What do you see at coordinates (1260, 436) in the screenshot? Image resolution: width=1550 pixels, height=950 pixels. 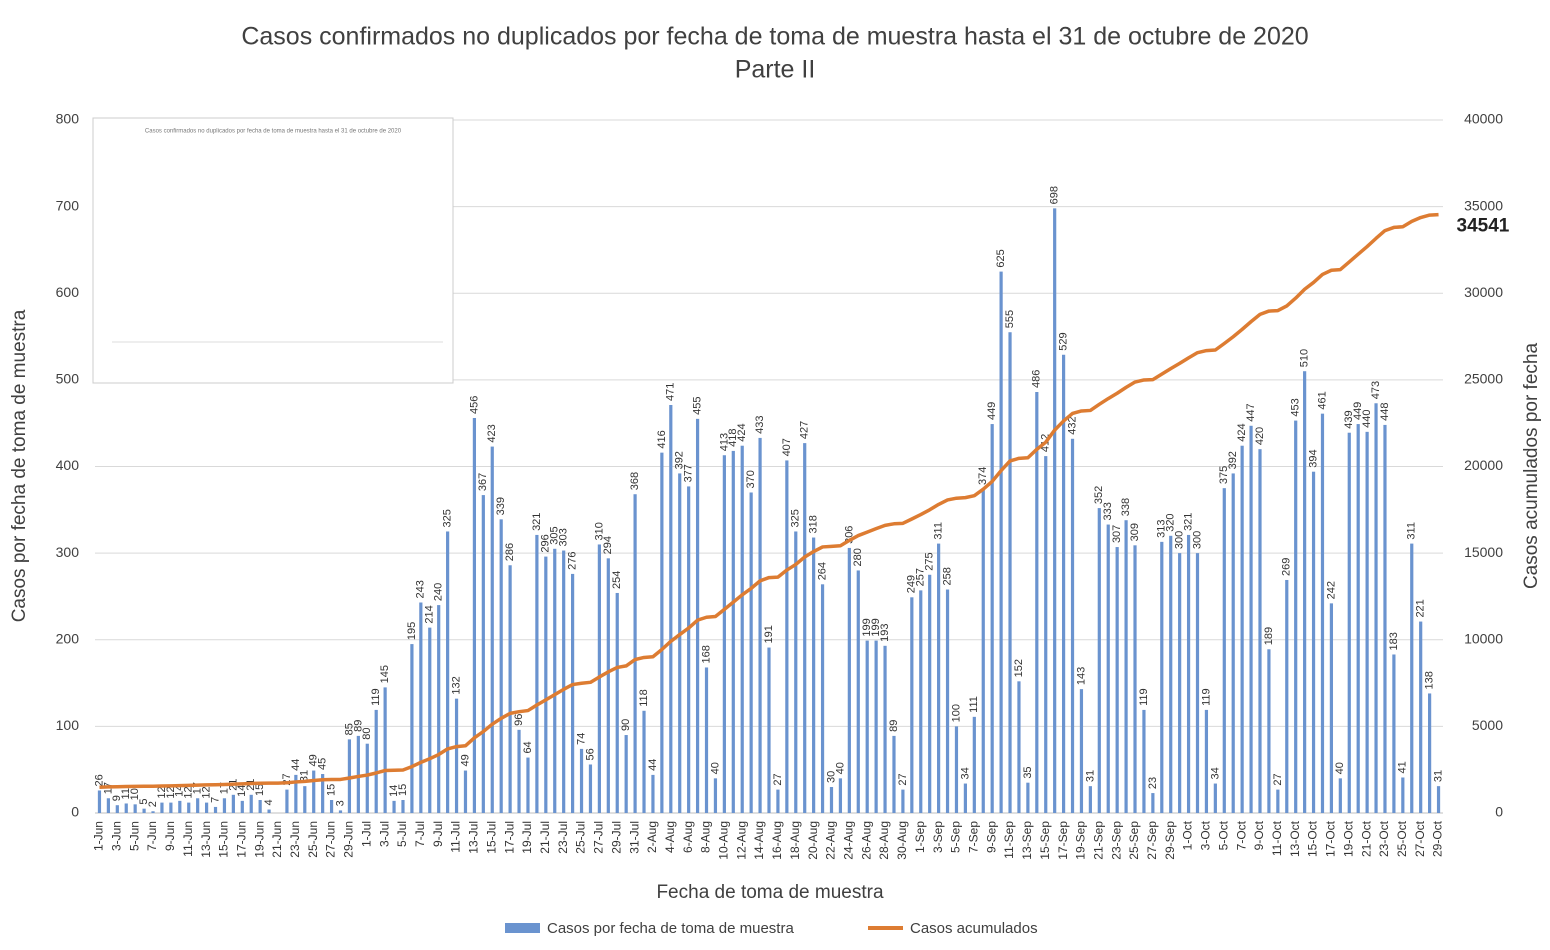 I see `data-label: 420` at bounding box center [1260, 436].